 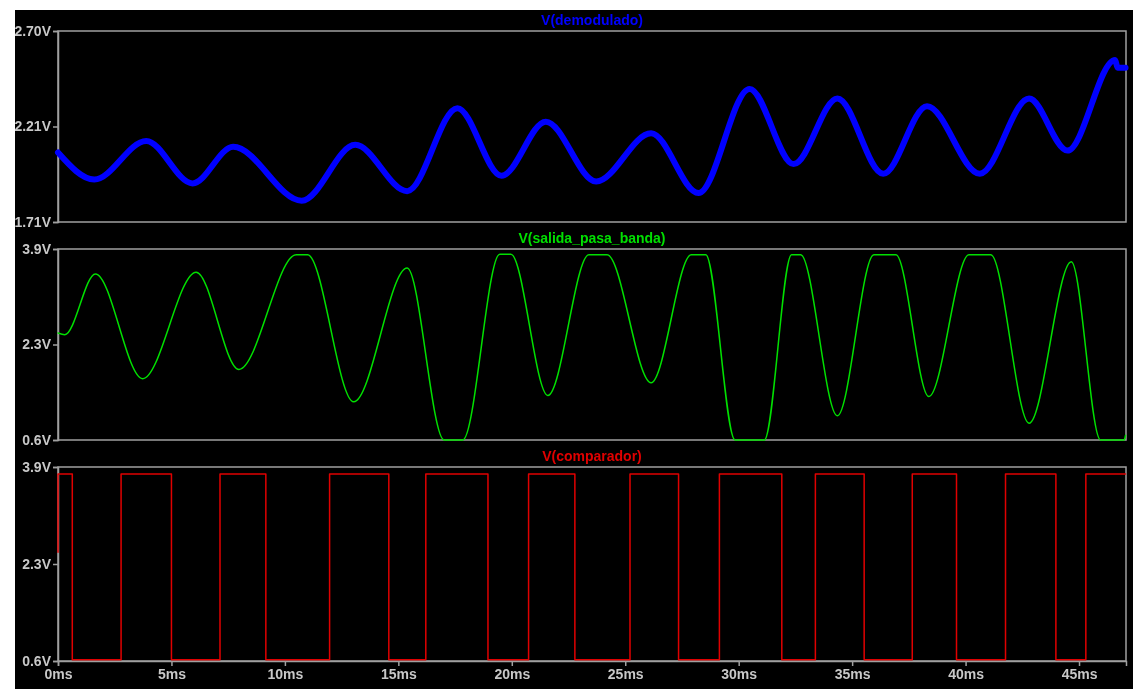 I want to click on x-tick-label: 30ms, so click(x=739, y=673).